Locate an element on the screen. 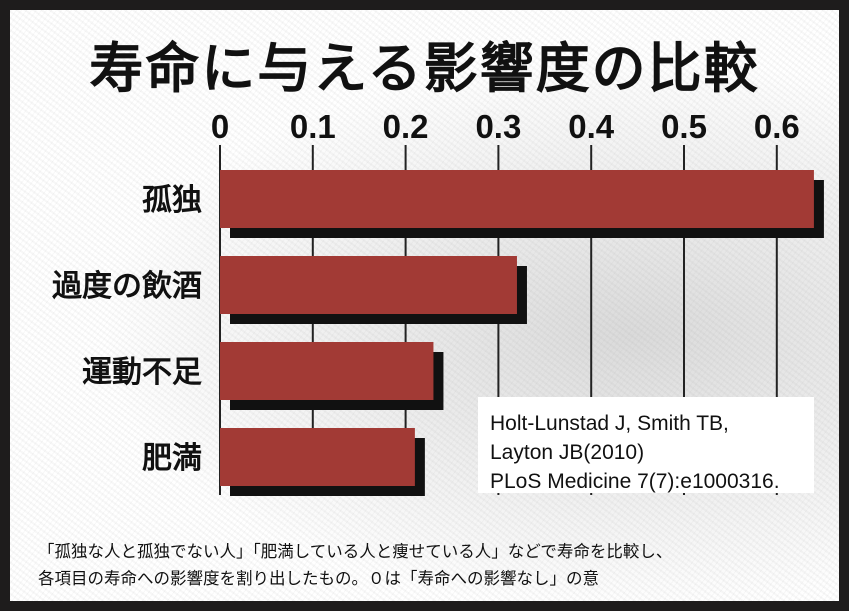 The height and width of the screenshot is (611, 849). x-tick-label: 0.1 is located at coordinates (313, 126).